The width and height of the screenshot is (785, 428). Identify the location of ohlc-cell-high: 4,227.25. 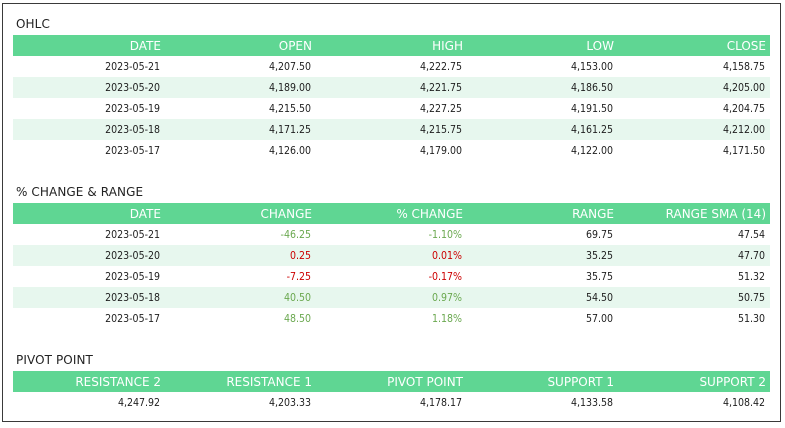
(440, 108).